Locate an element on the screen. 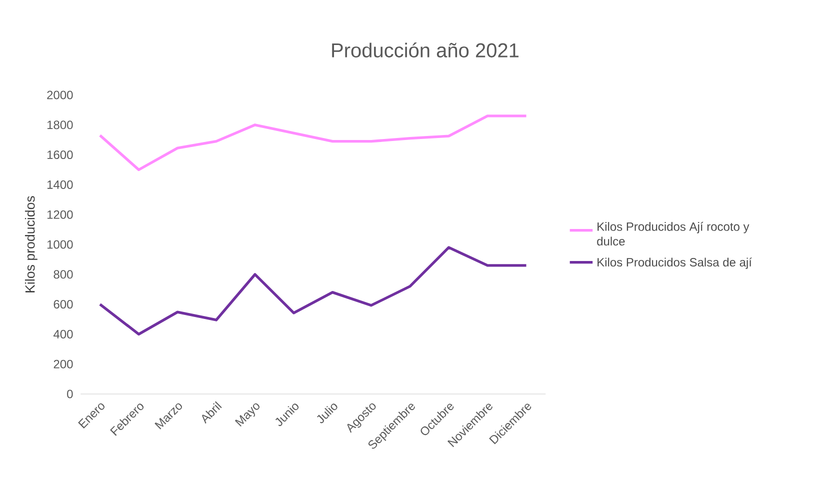  chart-title: Producción año 2021 is located at coordinates (425, 50).